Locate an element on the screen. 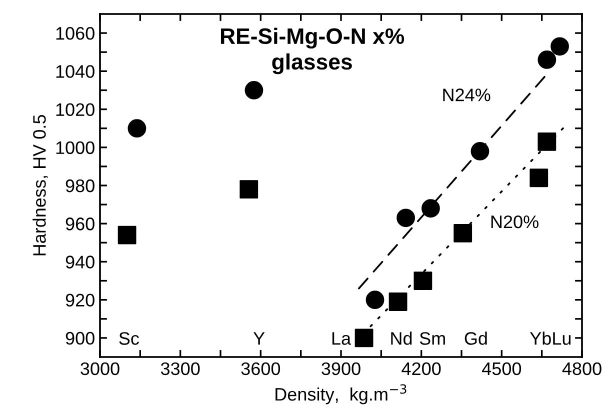 Image resolution: width=613 pixels, height=416 pixels. annotation: La is located at coordinates (342, 338).